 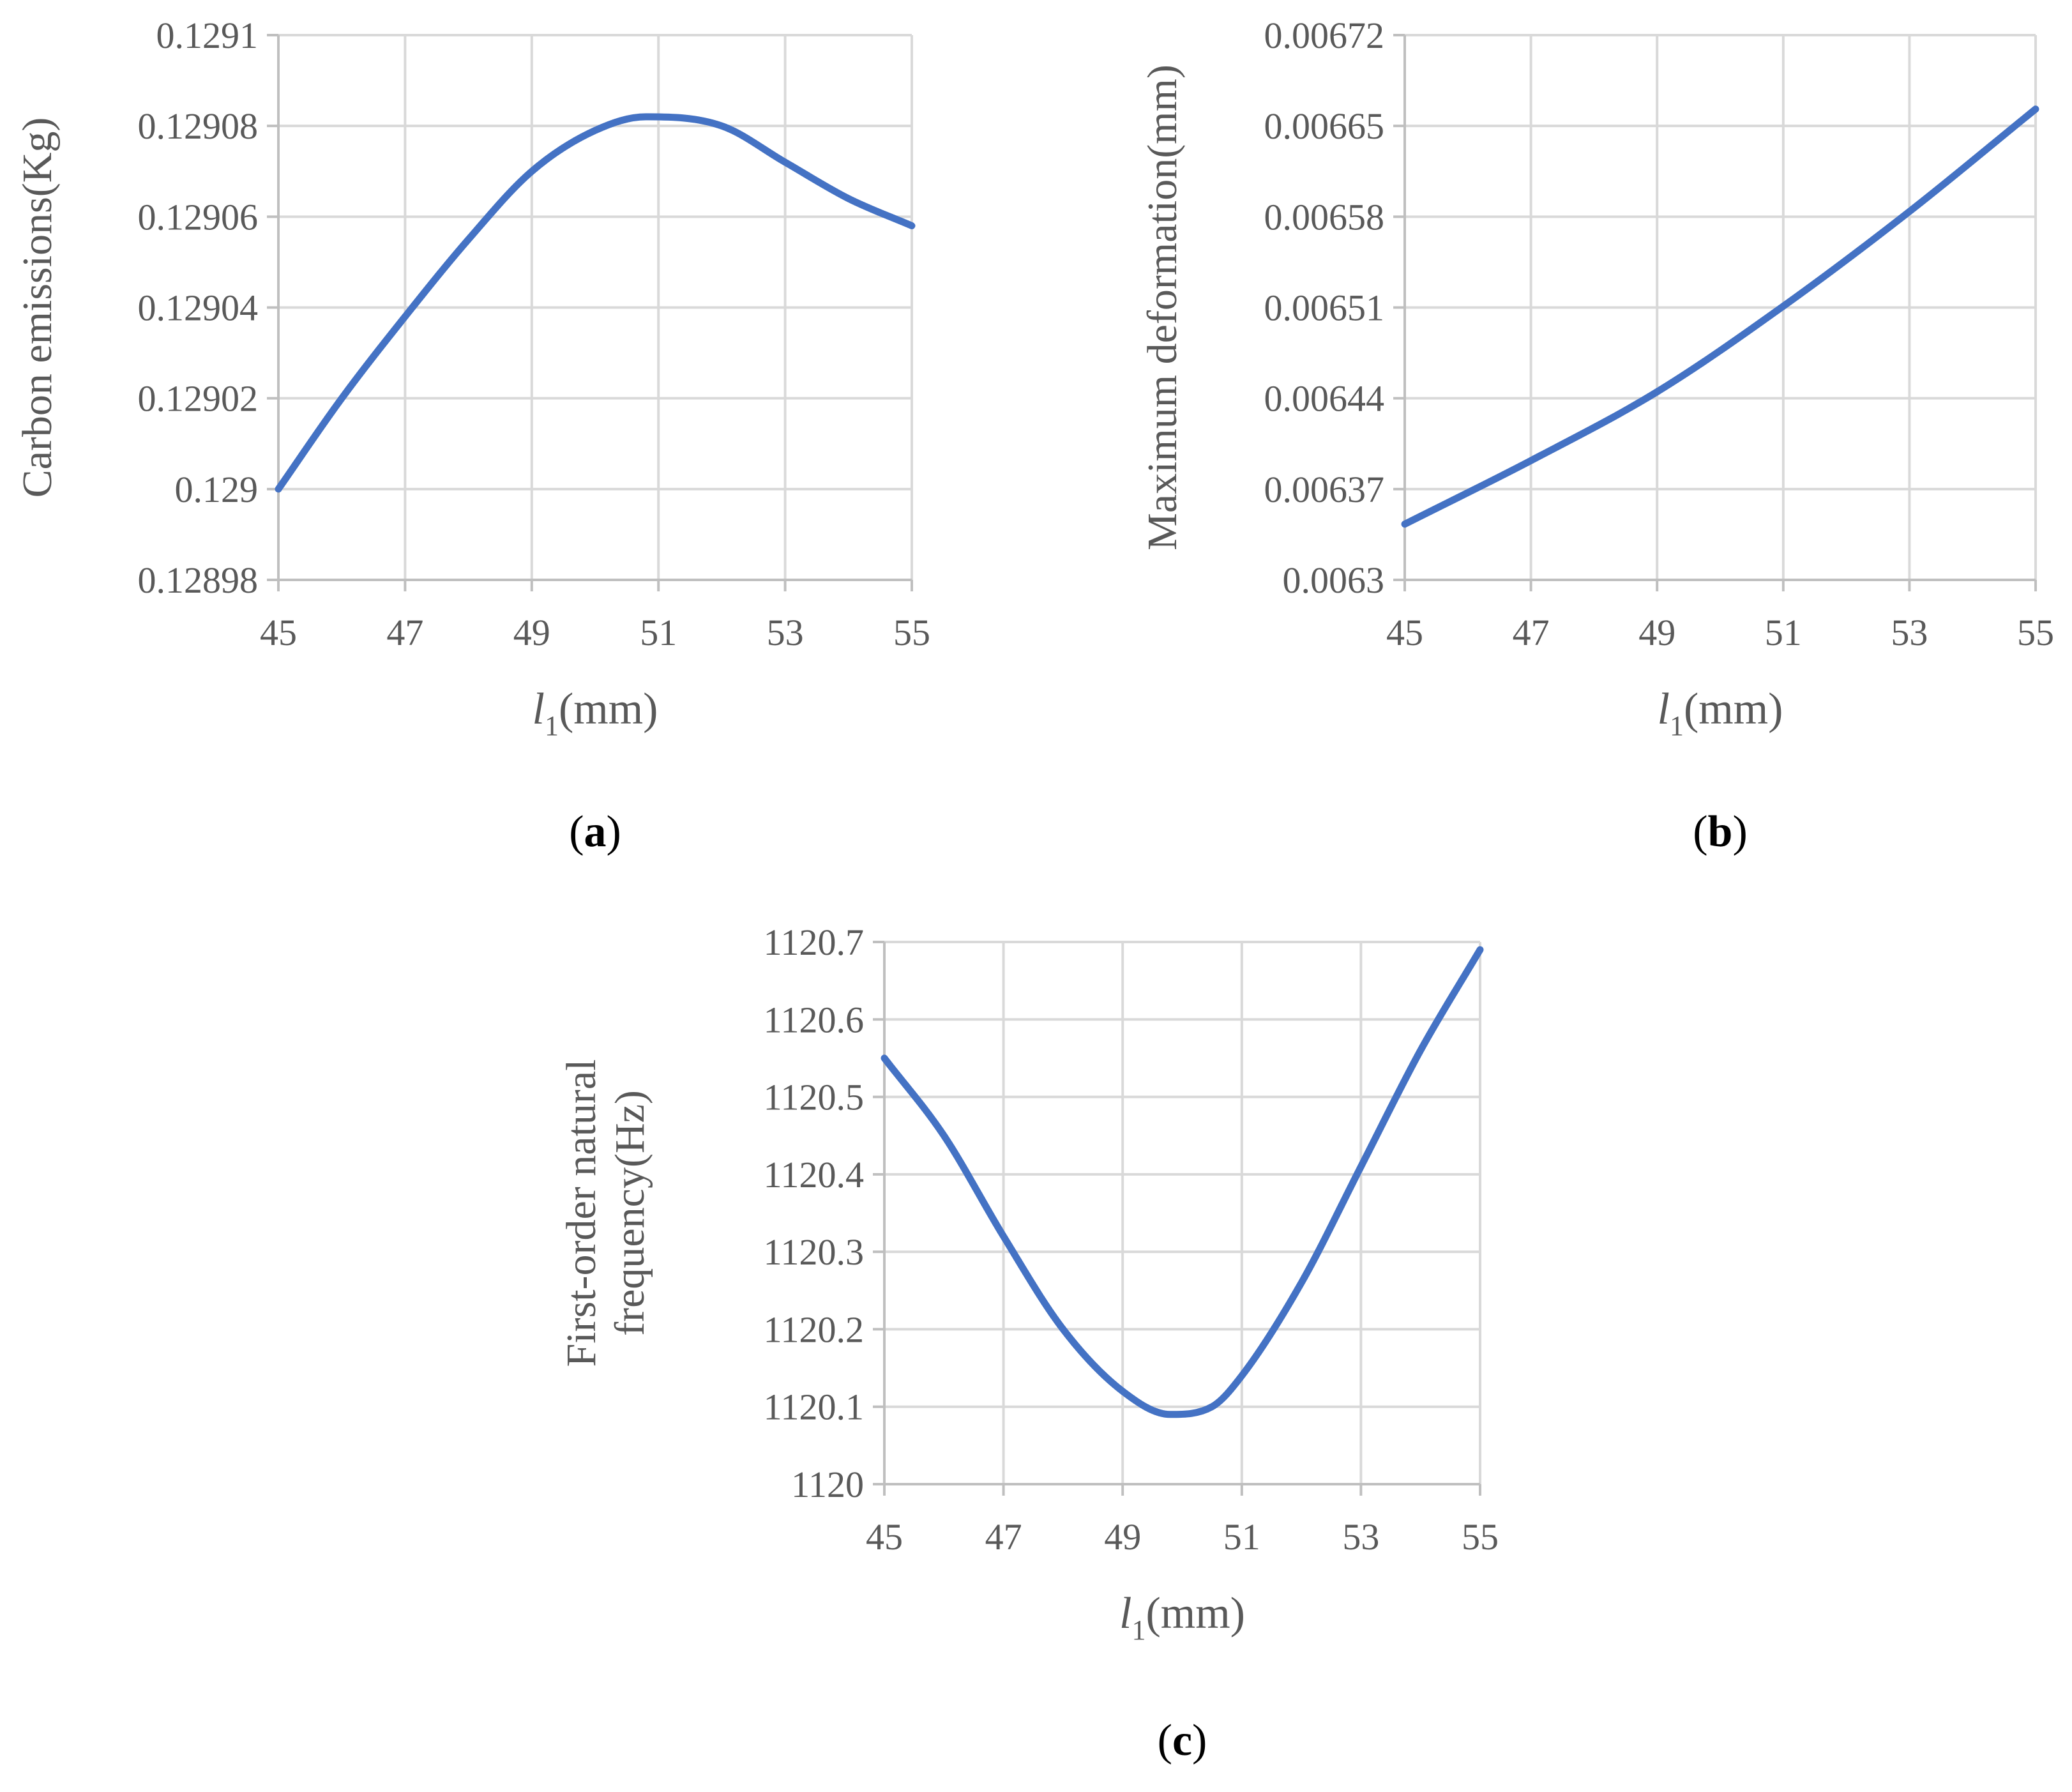 What do you see at coordinates (814, 1175) in the screenshot?
I see `y-tick-label: 1120.4` at bounding box center [814, 1175].